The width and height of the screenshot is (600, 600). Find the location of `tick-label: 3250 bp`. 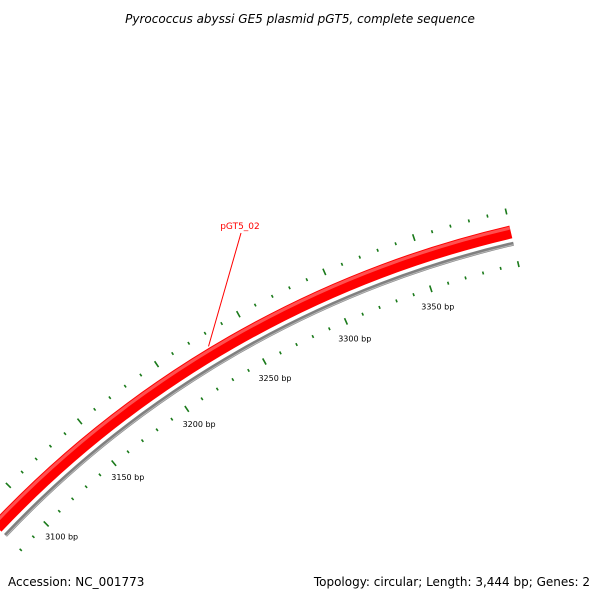

tick-label: 3250 bp is located at coordinates (274, 378).